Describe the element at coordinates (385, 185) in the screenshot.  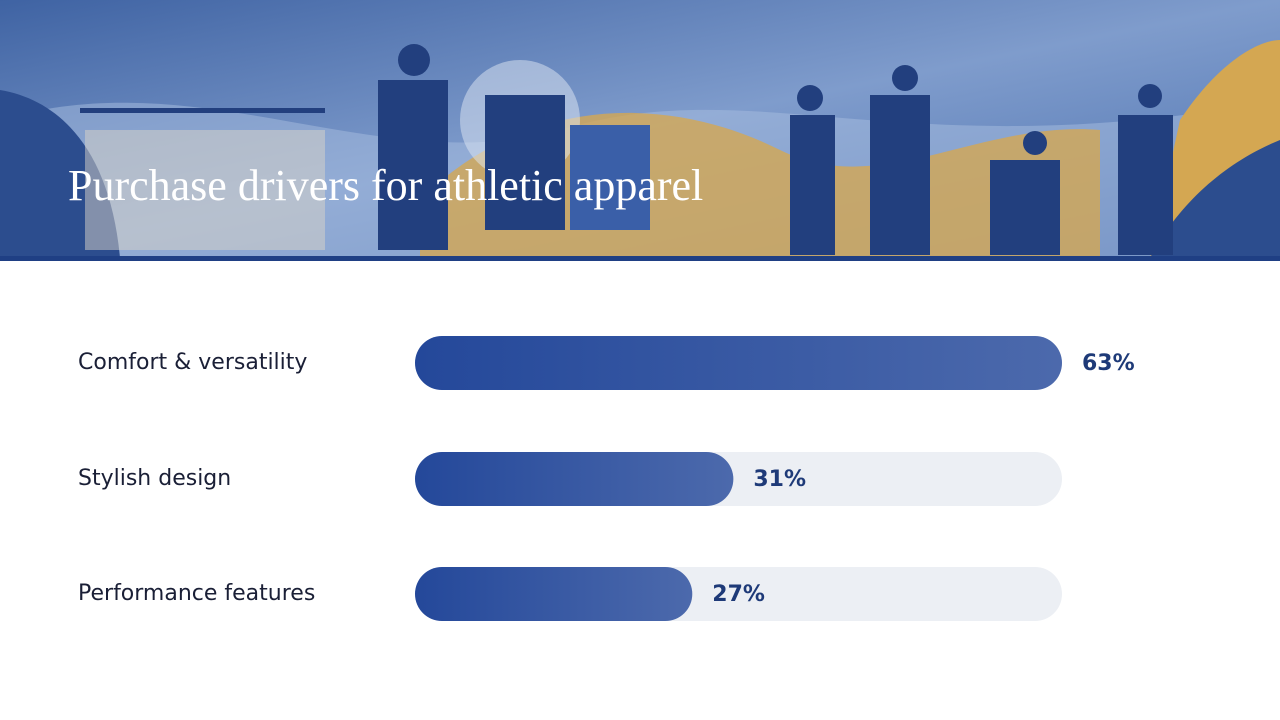
I see `chart-title: Purchase drivers for athletic apparel` at that location.